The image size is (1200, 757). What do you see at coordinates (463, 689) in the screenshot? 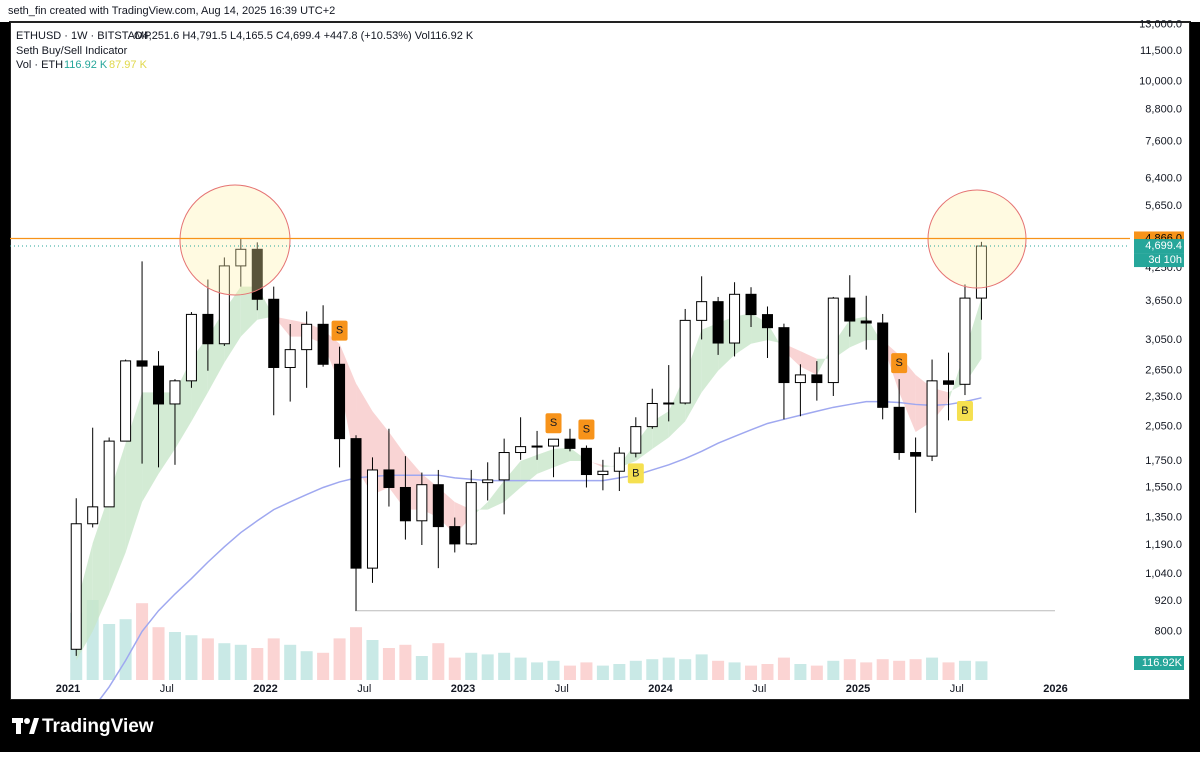
I see `x-tick-label: 2023` at bounding box center [463, 689].